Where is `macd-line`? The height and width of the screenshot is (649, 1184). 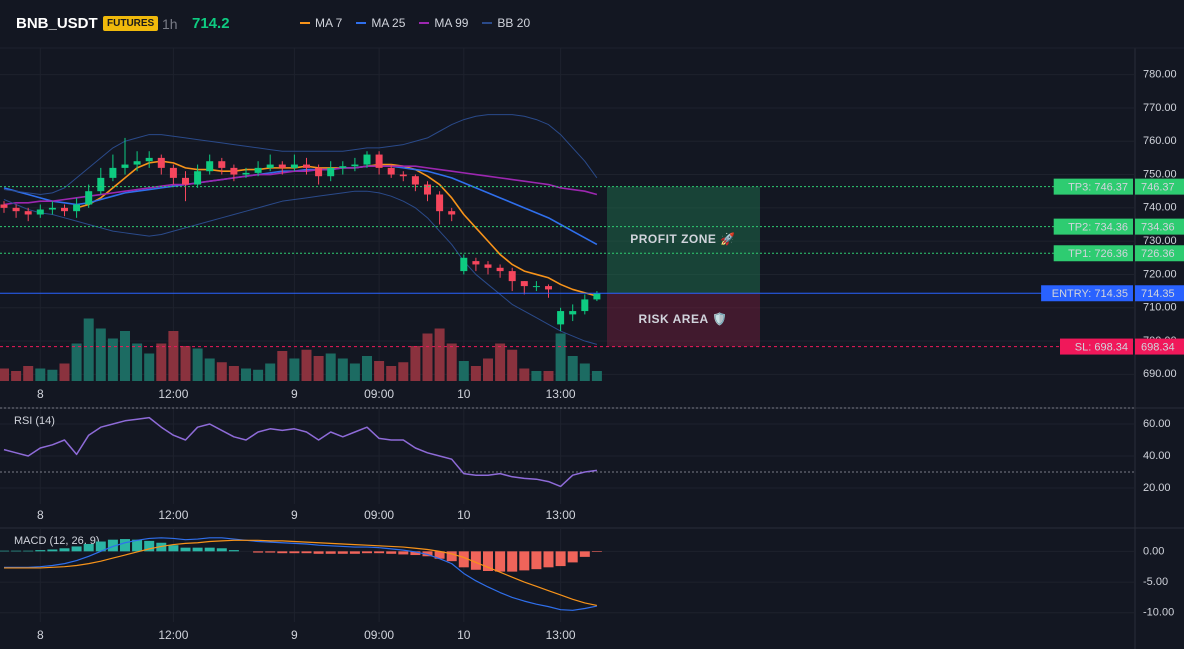
macd-line is located at coordinates (300, 572).